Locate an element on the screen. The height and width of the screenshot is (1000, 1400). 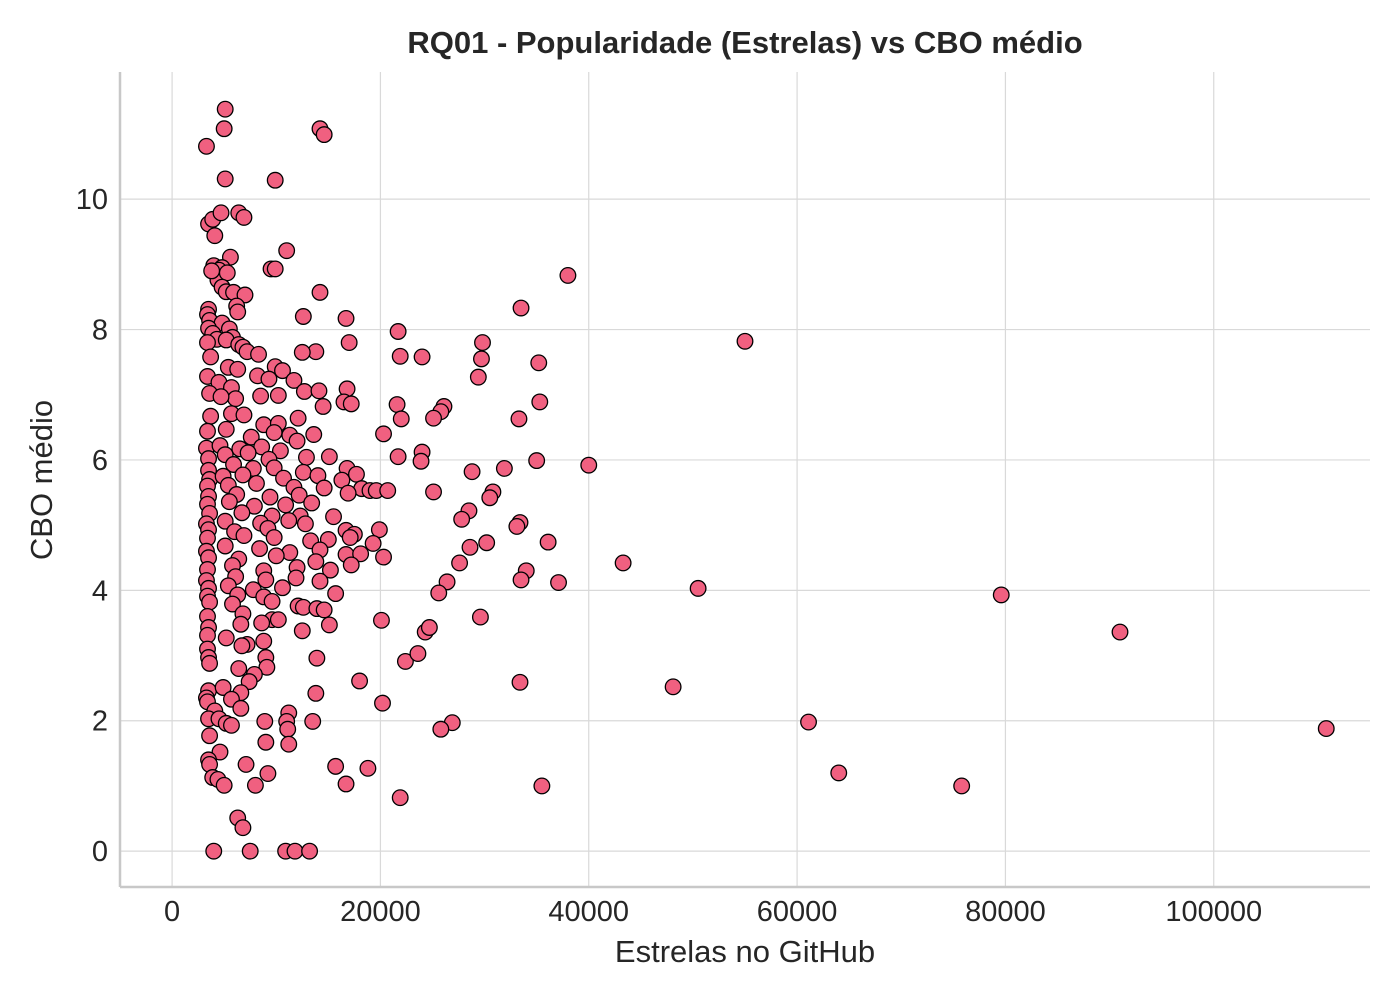
x-tick-label: 100000 is located at coordinates (1213, 912).